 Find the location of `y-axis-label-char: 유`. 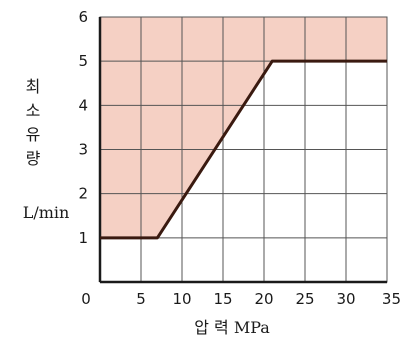

y-axis-label-char: 유 is located at coordinates (33, 134).